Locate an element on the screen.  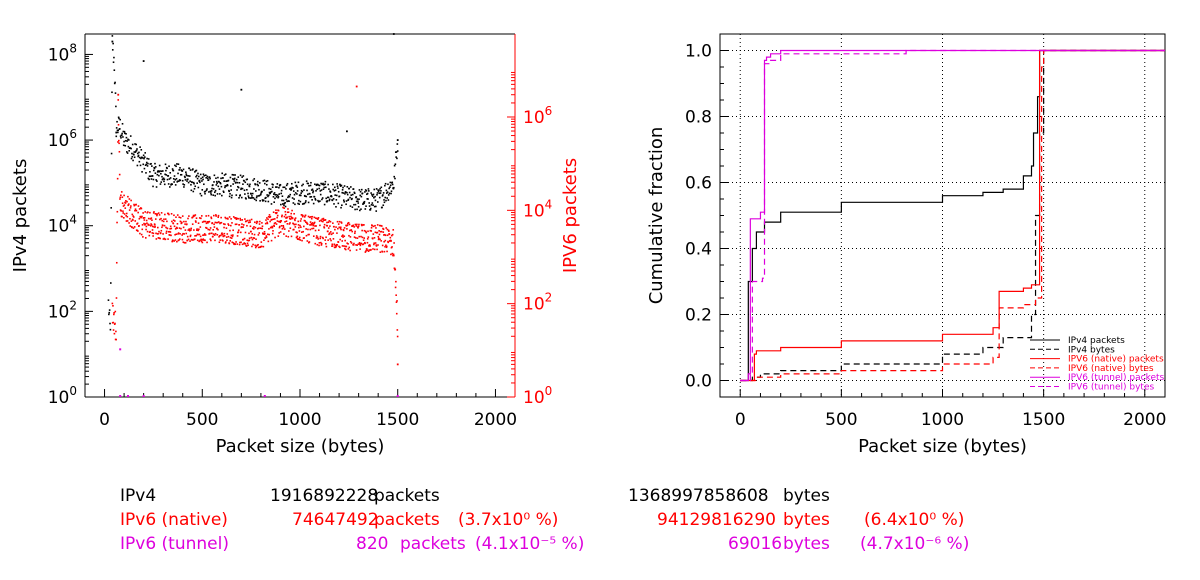
right-y-tick-label: 106 is located at coordinates (537, 116).